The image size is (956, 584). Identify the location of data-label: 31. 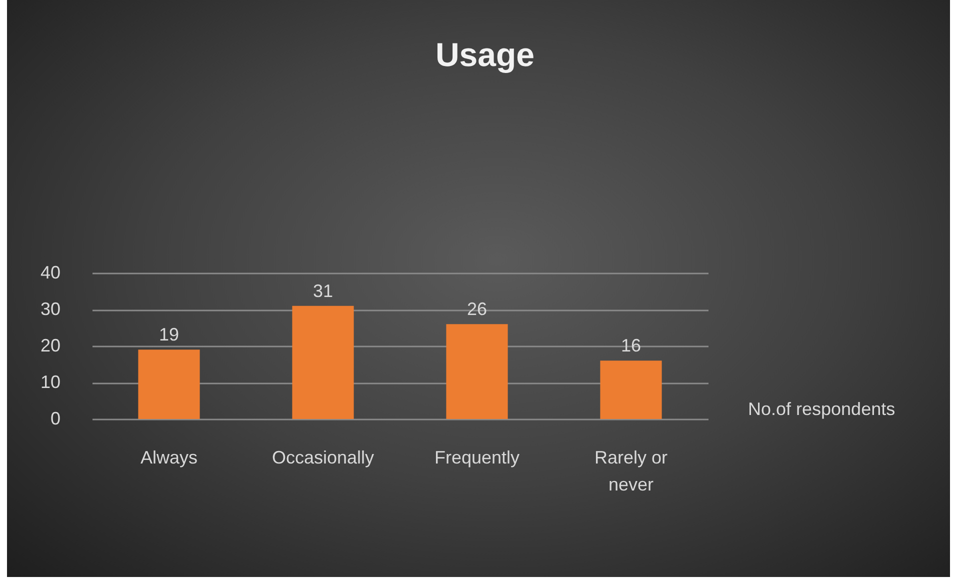
(323, 290).